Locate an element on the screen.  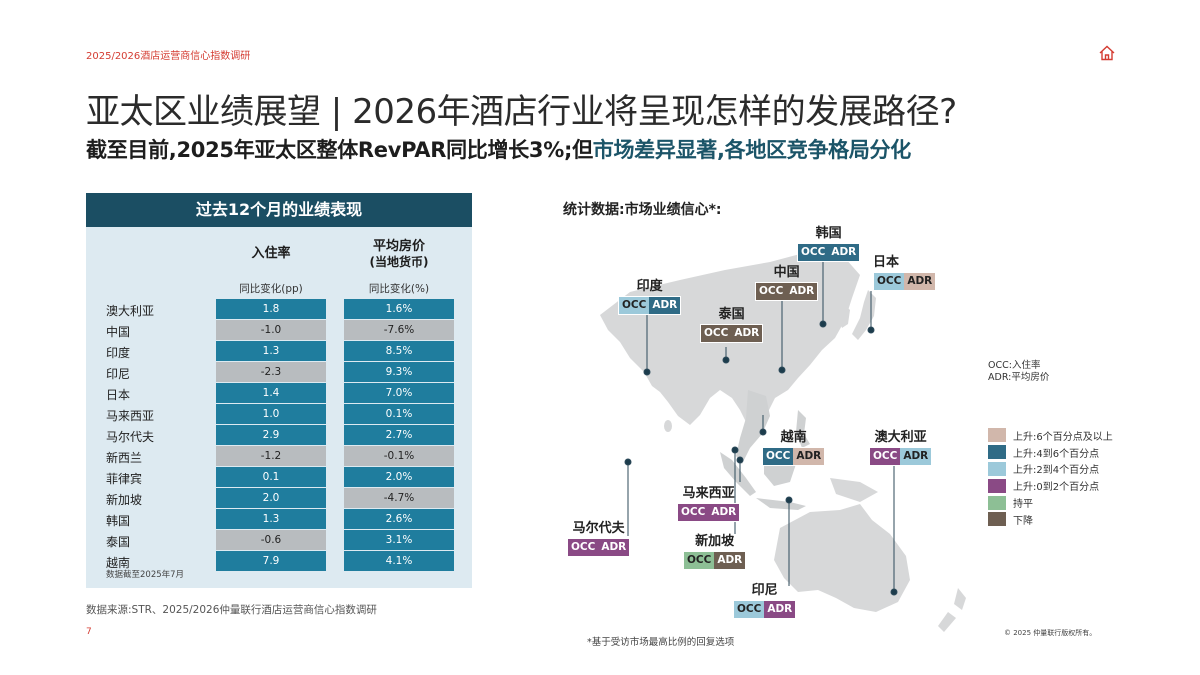
map-title: 统计数据:市场业绩信心*: is located at coordinates (642, 210).